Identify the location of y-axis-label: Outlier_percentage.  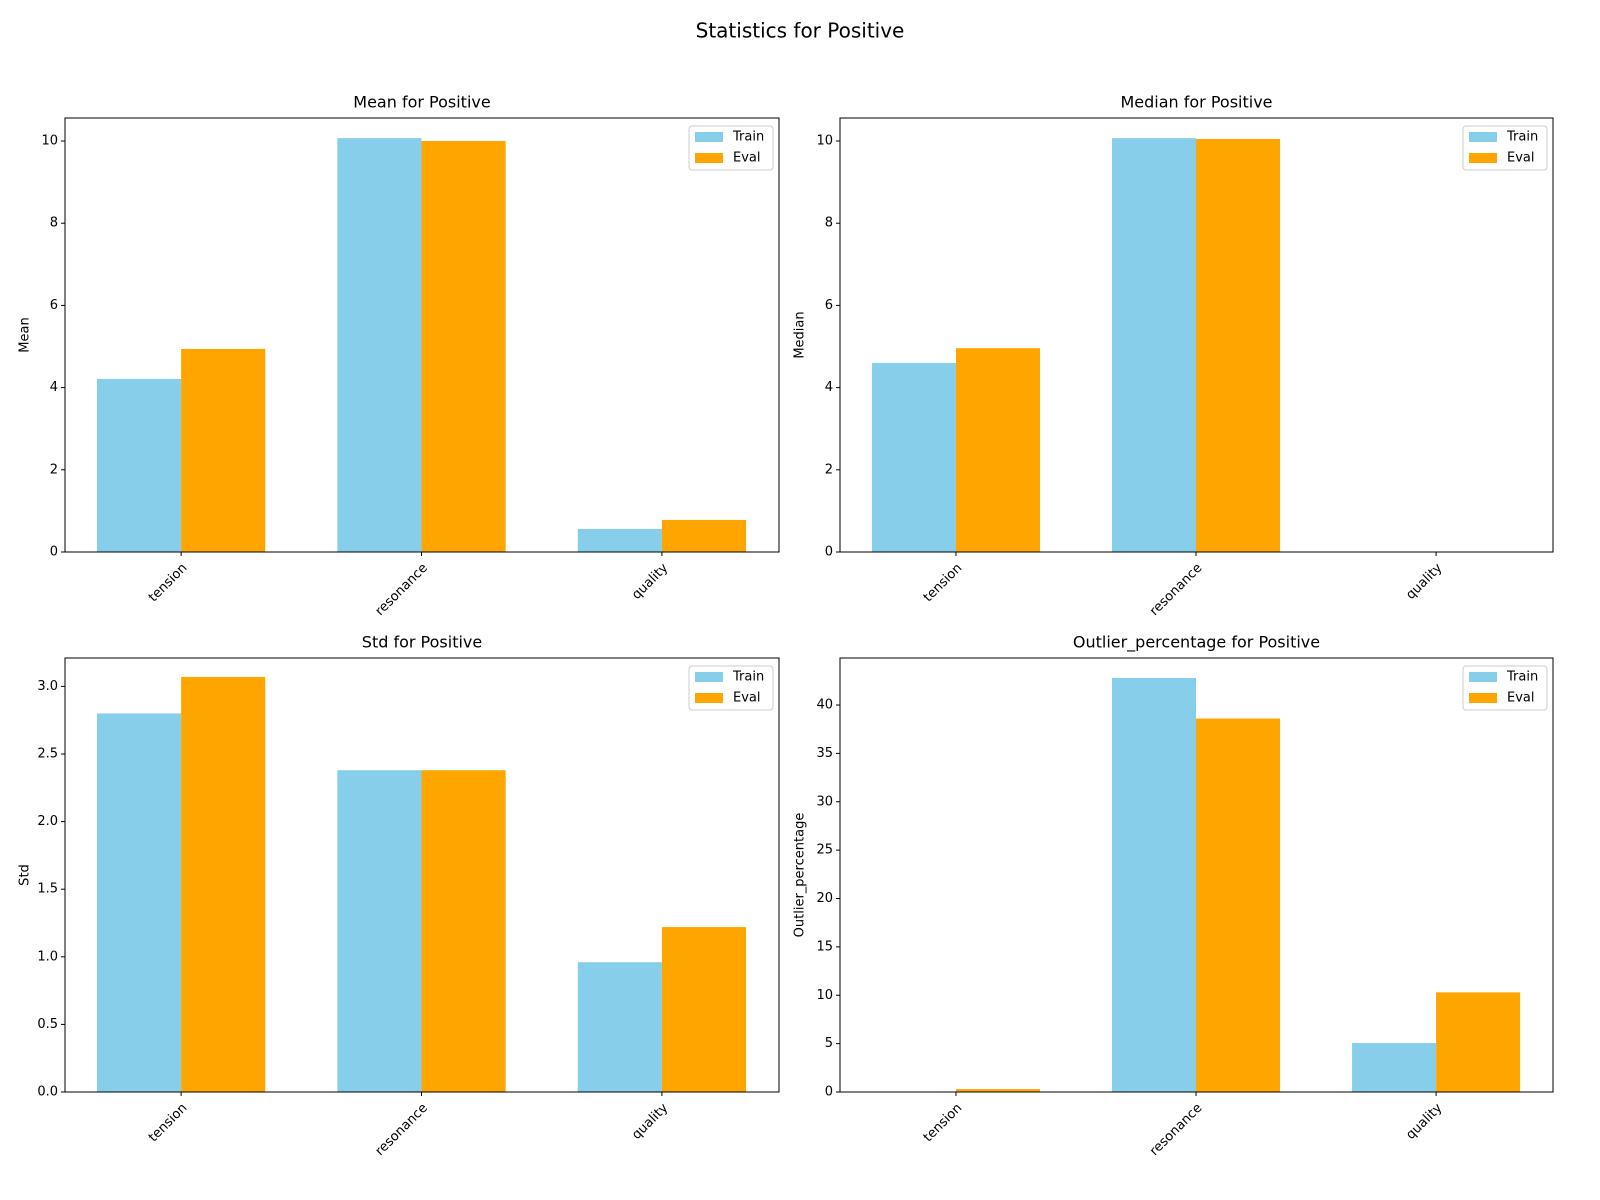
(800, 875).